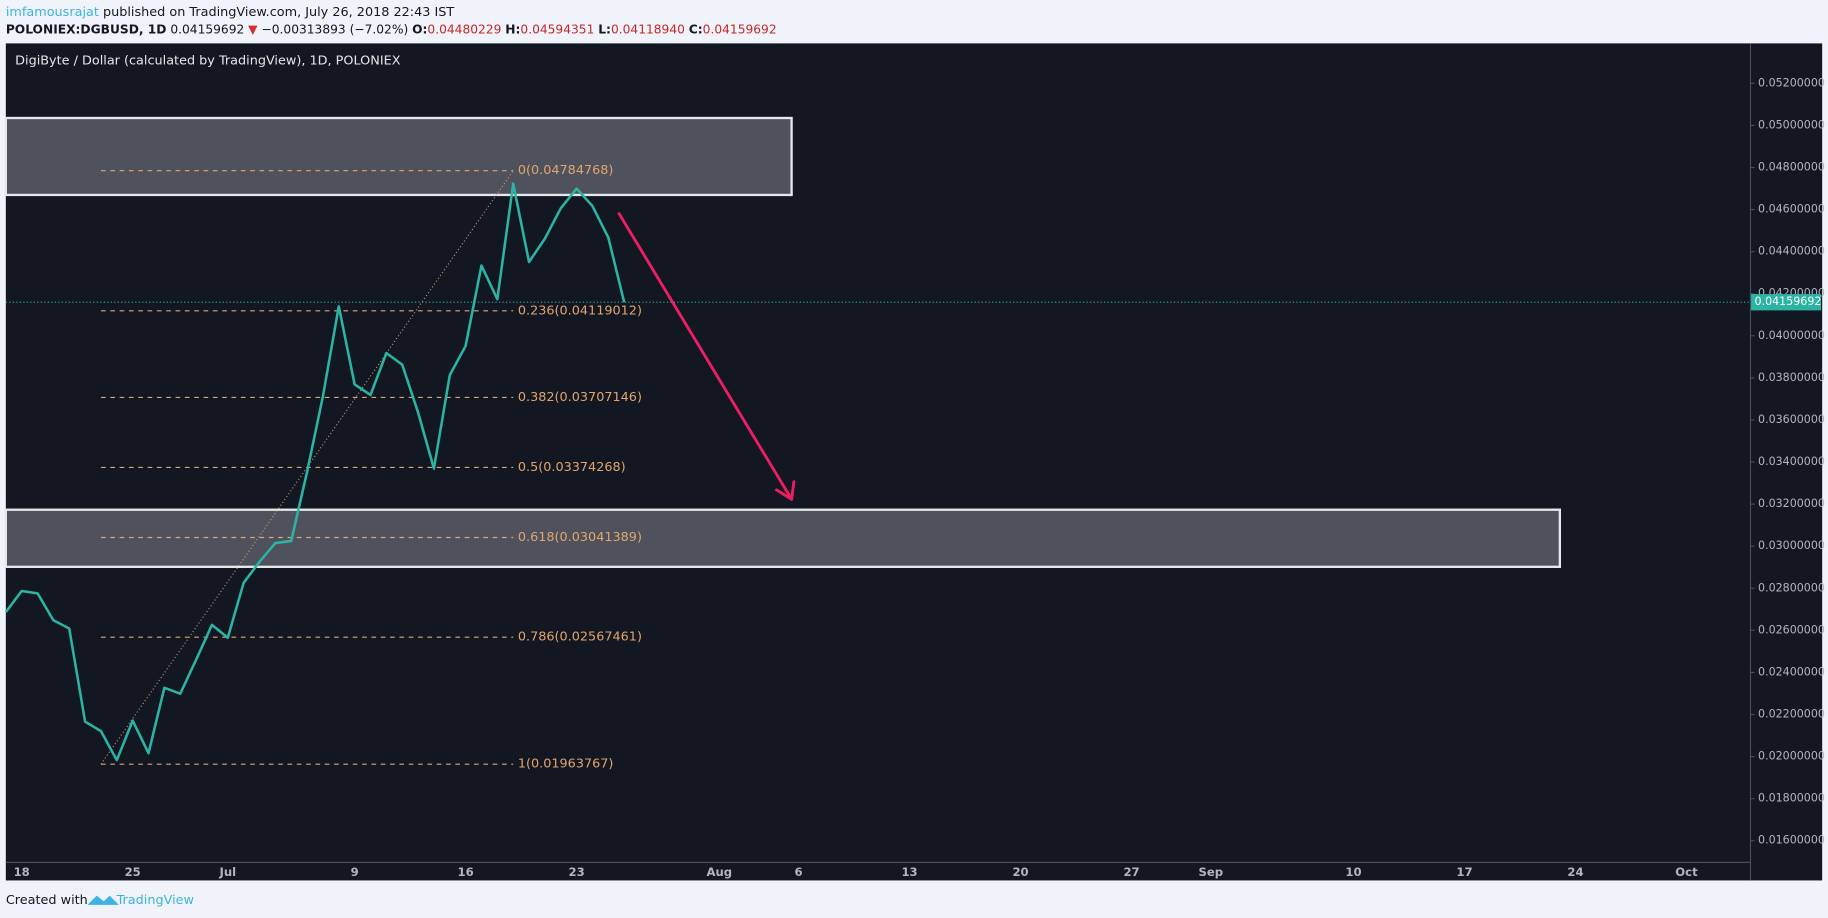 This screenshot has width=1828, height=918. Describe the element at coordinates (1791, 503) in the screenshot. I see `y-tick-label: 0.03200000` at that location.